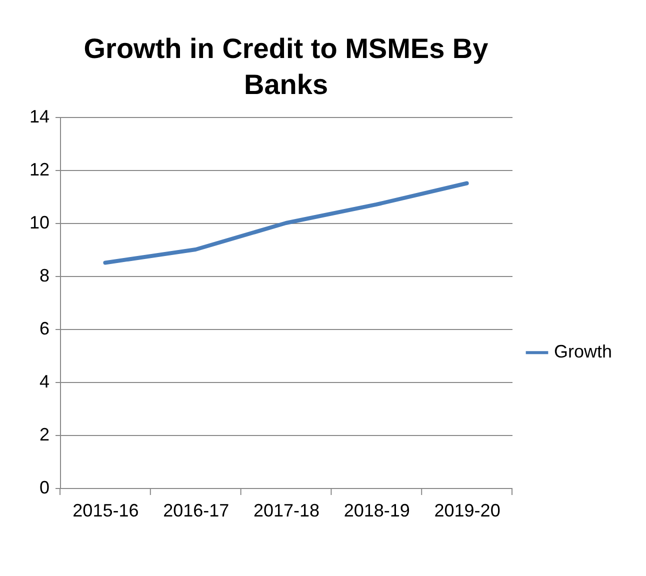 The image size is (646, 576). Describe the element at coordinates (44, 488) in the screenshot. I see `y-tick-label: 0` at that location.